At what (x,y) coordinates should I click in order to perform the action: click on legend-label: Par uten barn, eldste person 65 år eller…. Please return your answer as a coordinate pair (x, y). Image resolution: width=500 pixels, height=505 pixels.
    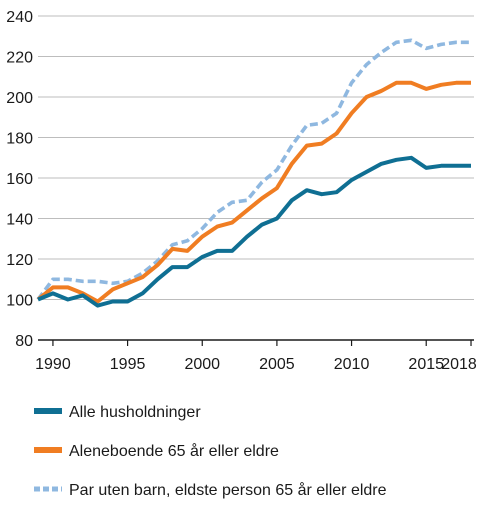
    Looking at the image, I should click on (228, 490).